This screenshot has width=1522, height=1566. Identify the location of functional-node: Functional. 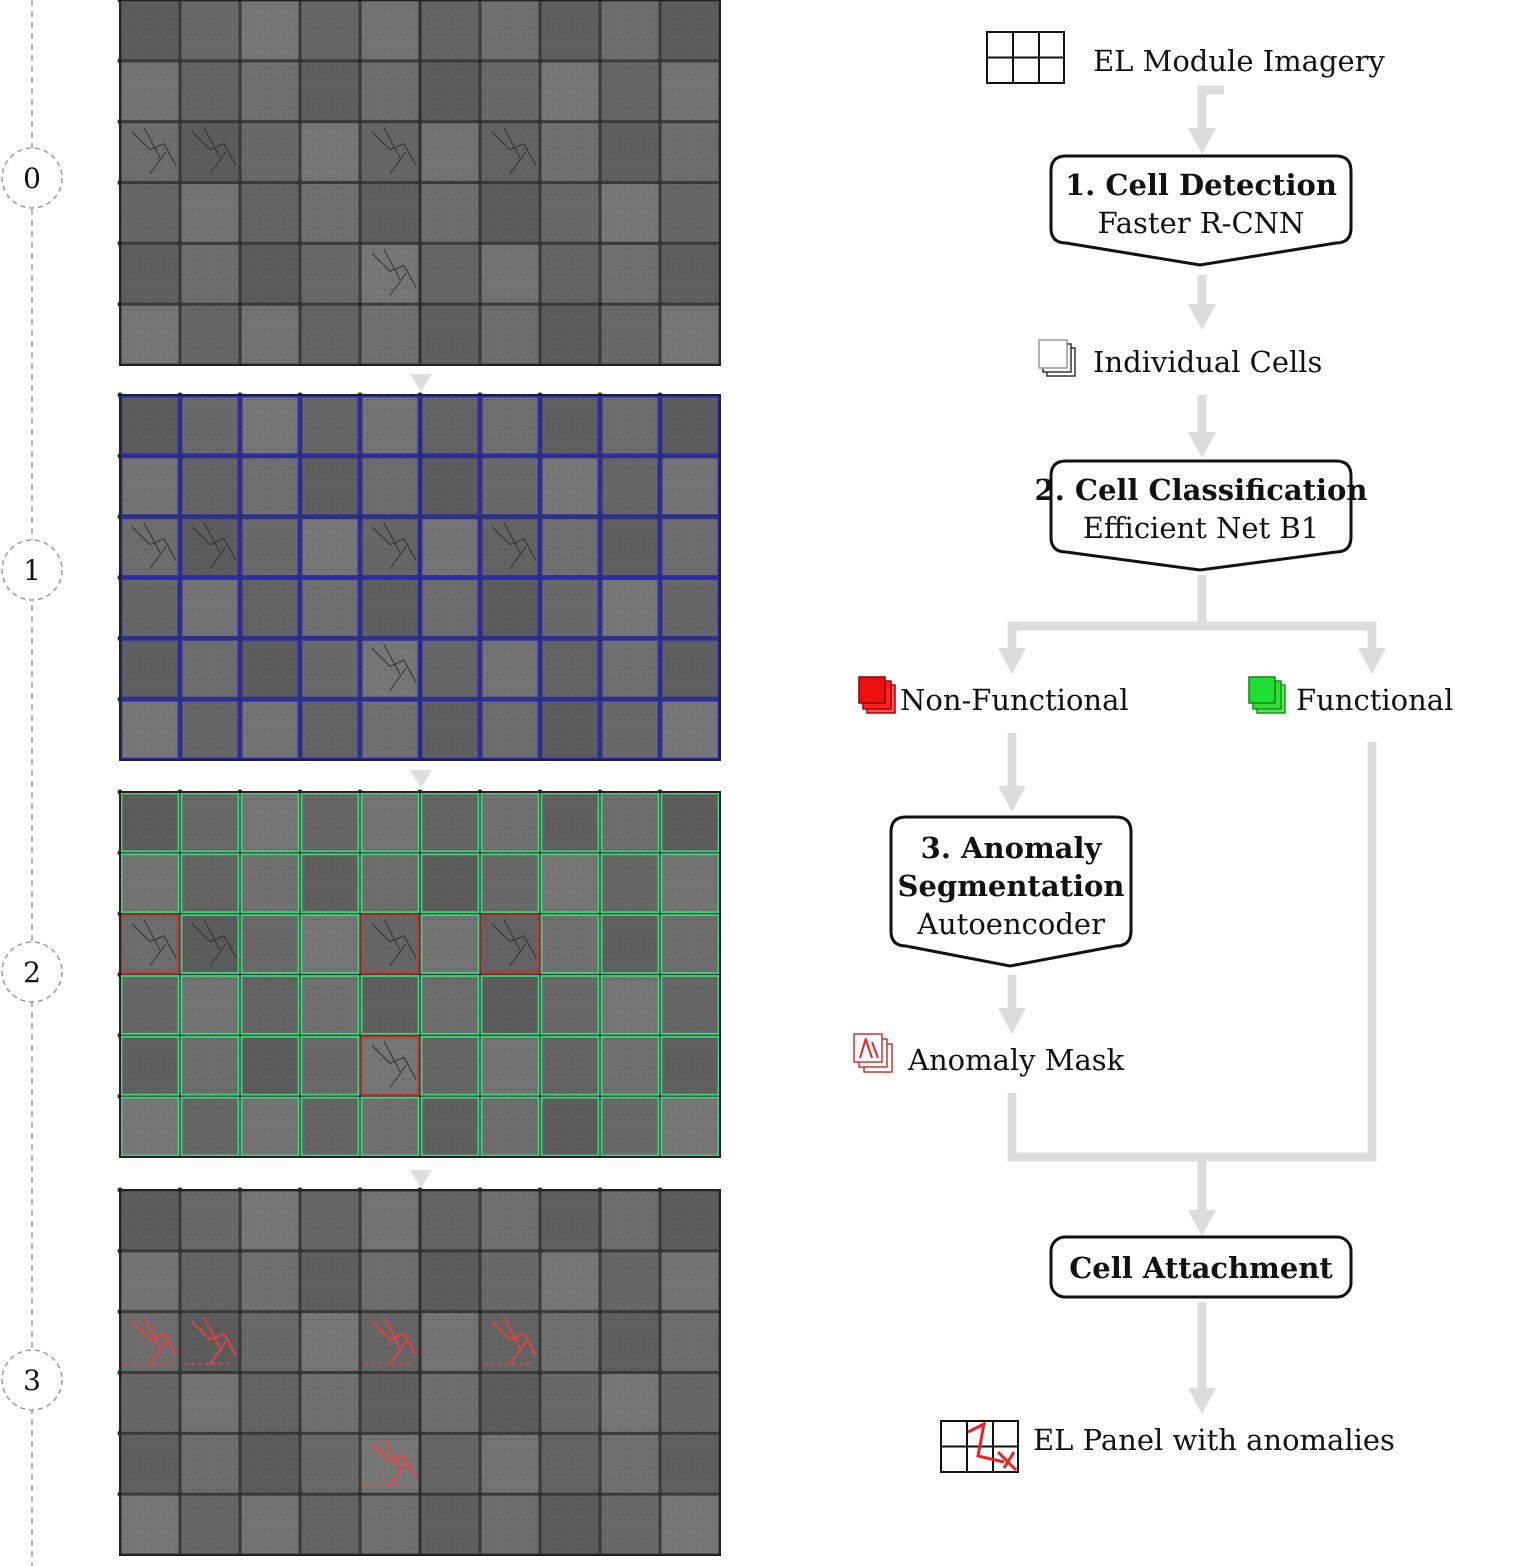
(1350, 696).